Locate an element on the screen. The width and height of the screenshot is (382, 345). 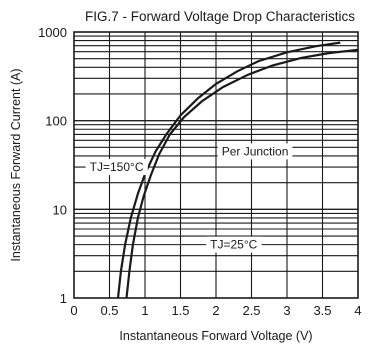
x-axis-label: Instantaneous Forward Voltage (V) is located at coordinates (215, 336).